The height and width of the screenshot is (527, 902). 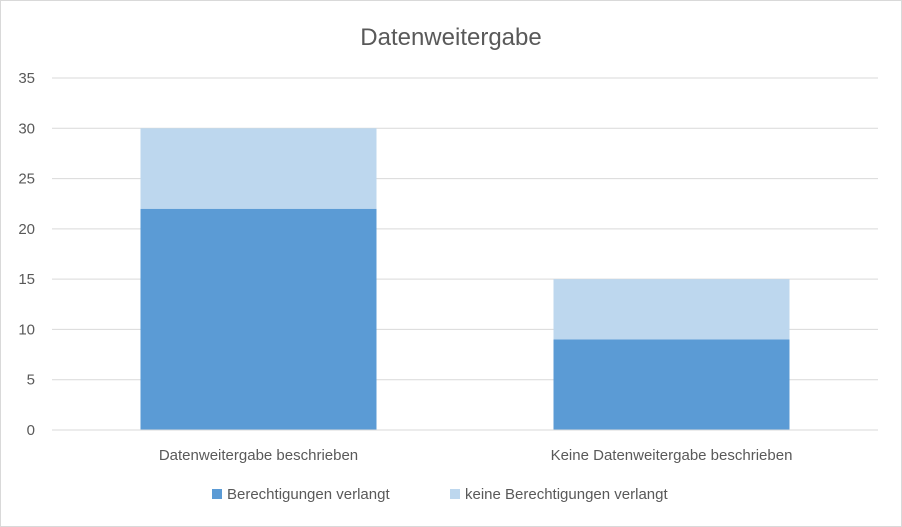 What do you see at coordinates (26, 254) in the screenshot?
I see `y-axis: 0 5 10 15 20 25 30 35` at bounding box center [26, 254].